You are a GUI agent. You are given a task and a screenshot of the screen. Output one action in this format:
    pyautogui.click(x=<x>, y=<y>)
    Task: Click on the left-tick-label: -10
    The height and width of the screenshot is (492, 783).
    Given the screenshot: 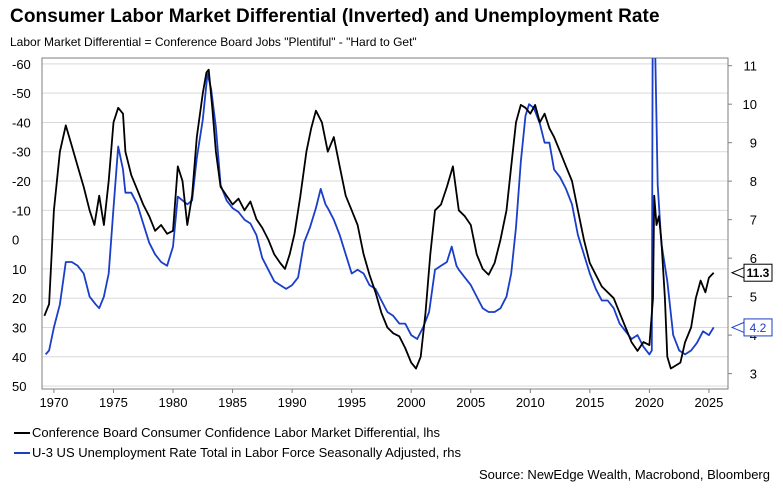 What is the action you would take?
    pyautogui.click(x=21, y=210)
    